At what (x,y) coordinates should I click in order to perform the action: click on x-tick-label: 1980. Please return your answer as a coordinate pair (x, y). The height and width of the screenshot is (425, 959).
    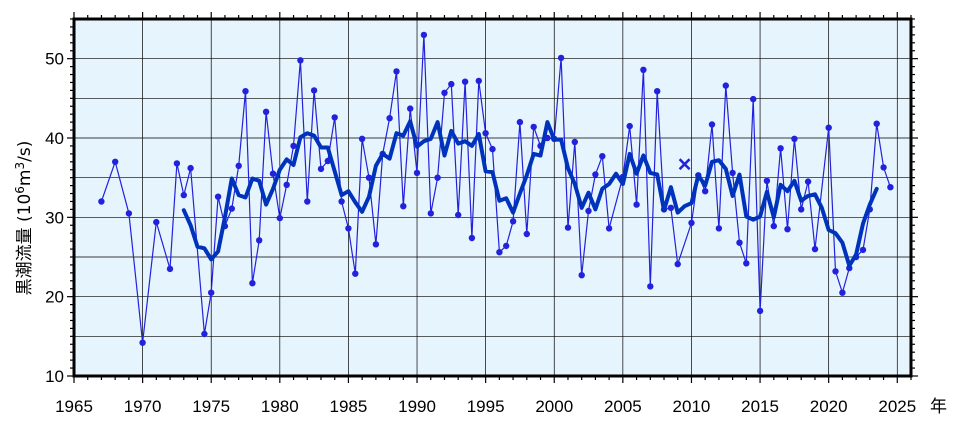
    Looking at the image, I should click on (280, 406).